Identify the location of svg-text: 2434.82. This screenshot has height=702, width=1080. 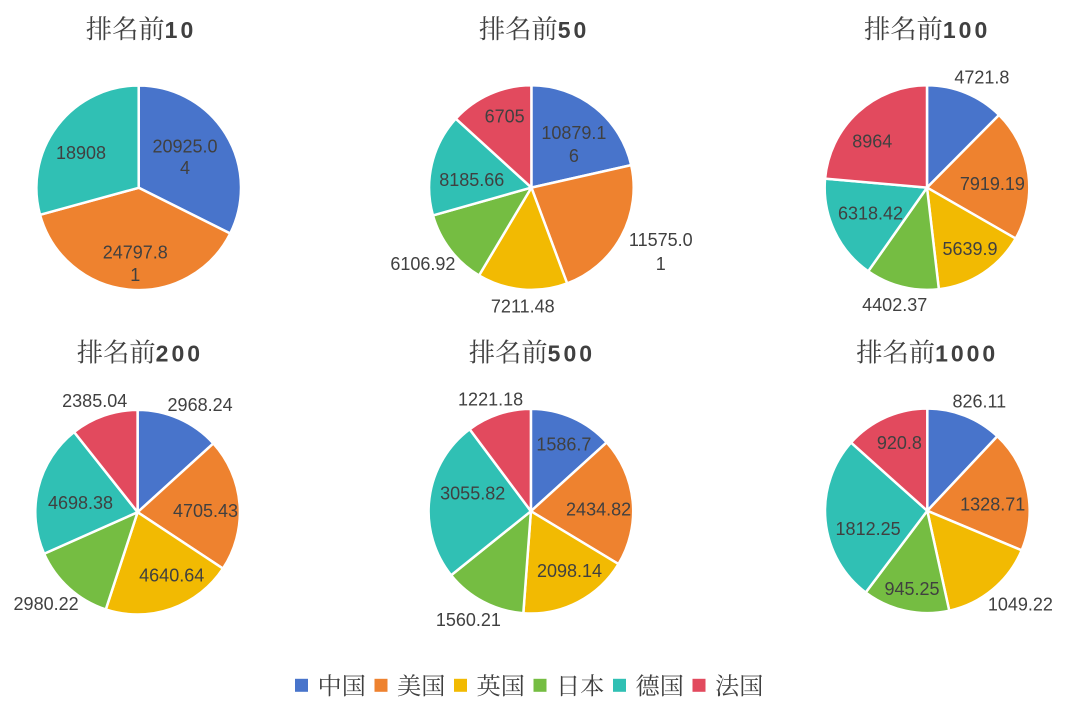
(598, 509).